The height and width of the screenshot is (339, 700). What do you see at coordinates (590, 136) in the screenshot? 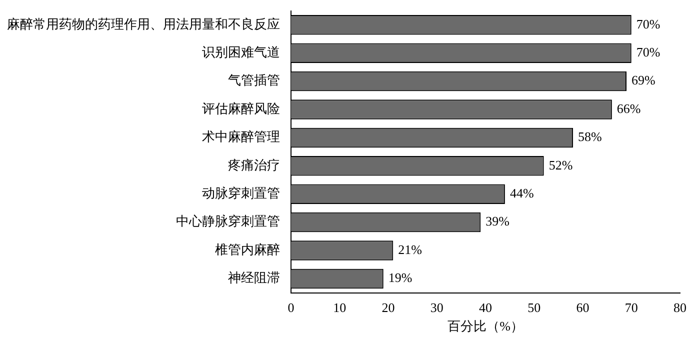
I see `data-label: 58%` at bounding box center [590, 136].